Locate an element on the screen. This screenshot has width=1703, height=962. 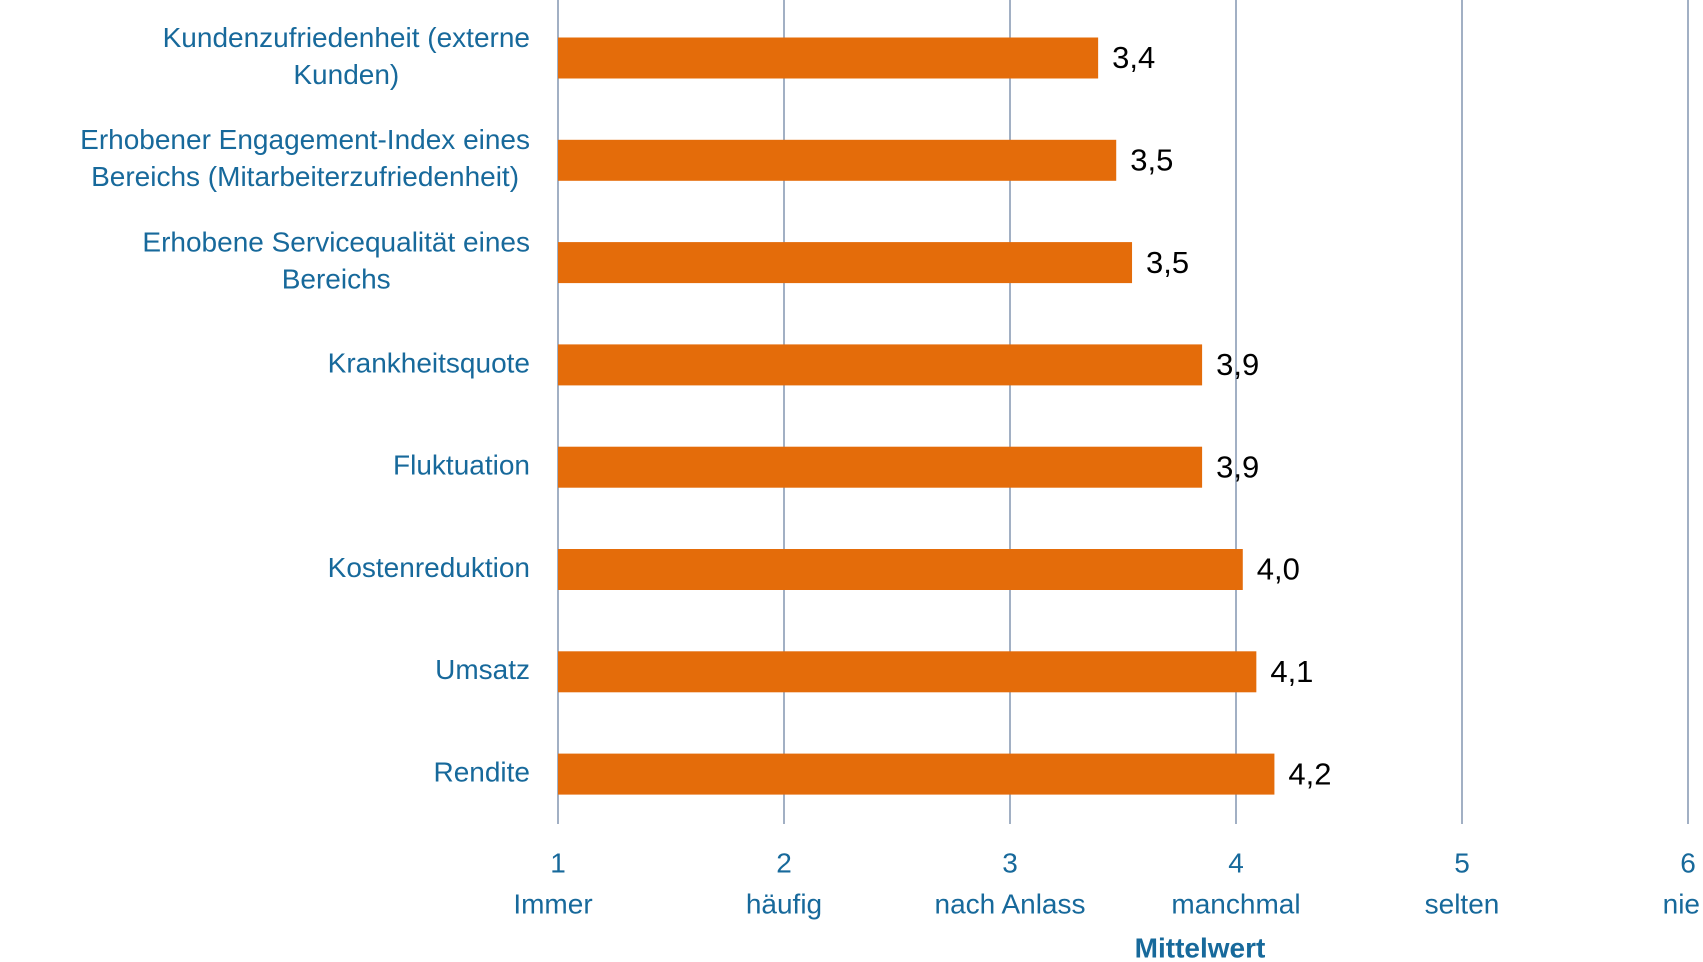
value-label: 4,2 is located at coordinates (1309, 773).